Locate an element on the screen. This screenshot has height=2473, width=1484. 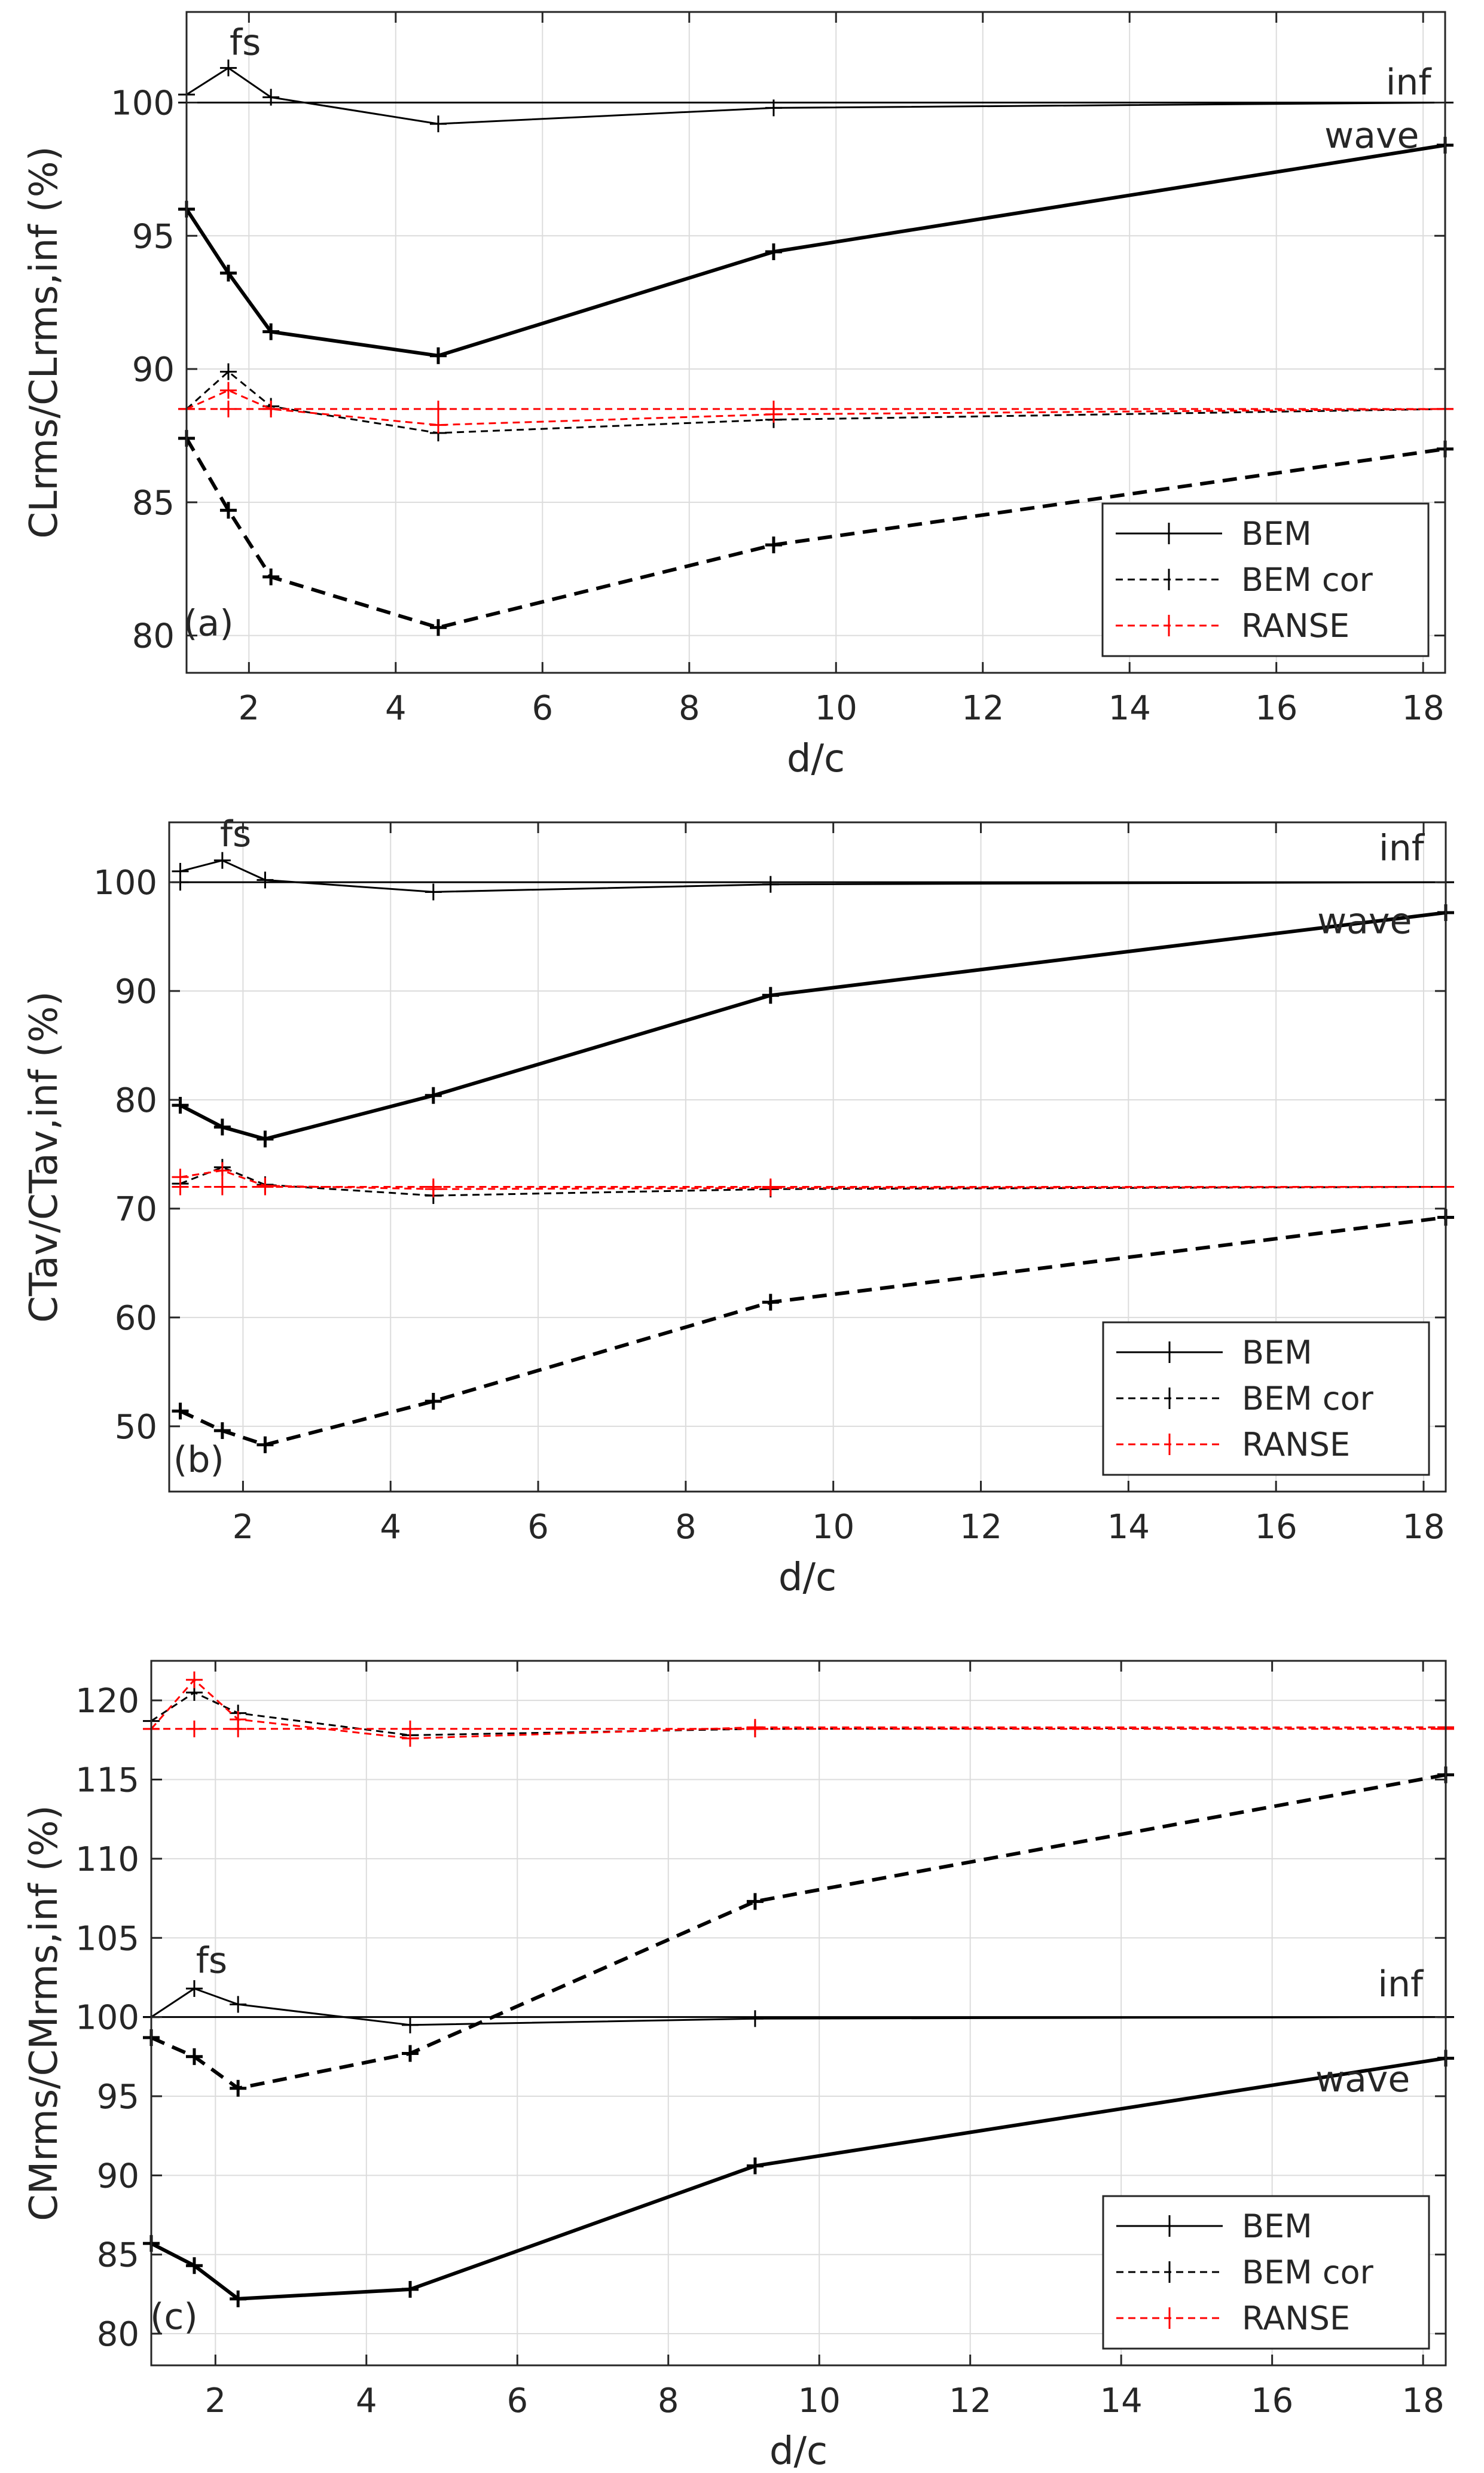
annotation-a: (a) is located at coordinates (209, 624).